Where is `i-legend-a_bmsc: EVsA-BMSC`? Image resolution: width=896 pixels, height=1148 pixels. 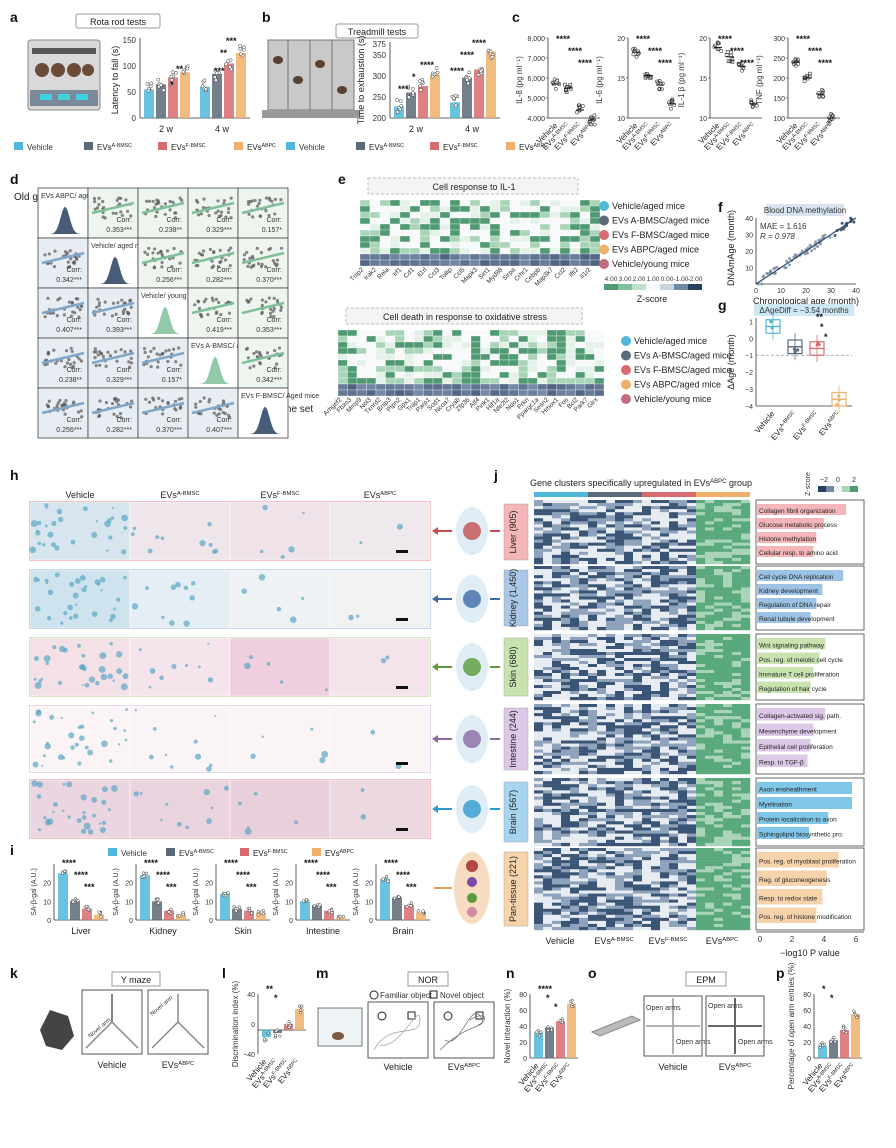 i-legend-a_bmsc: EVsA-BMSC is located at coordinates (196, 853).